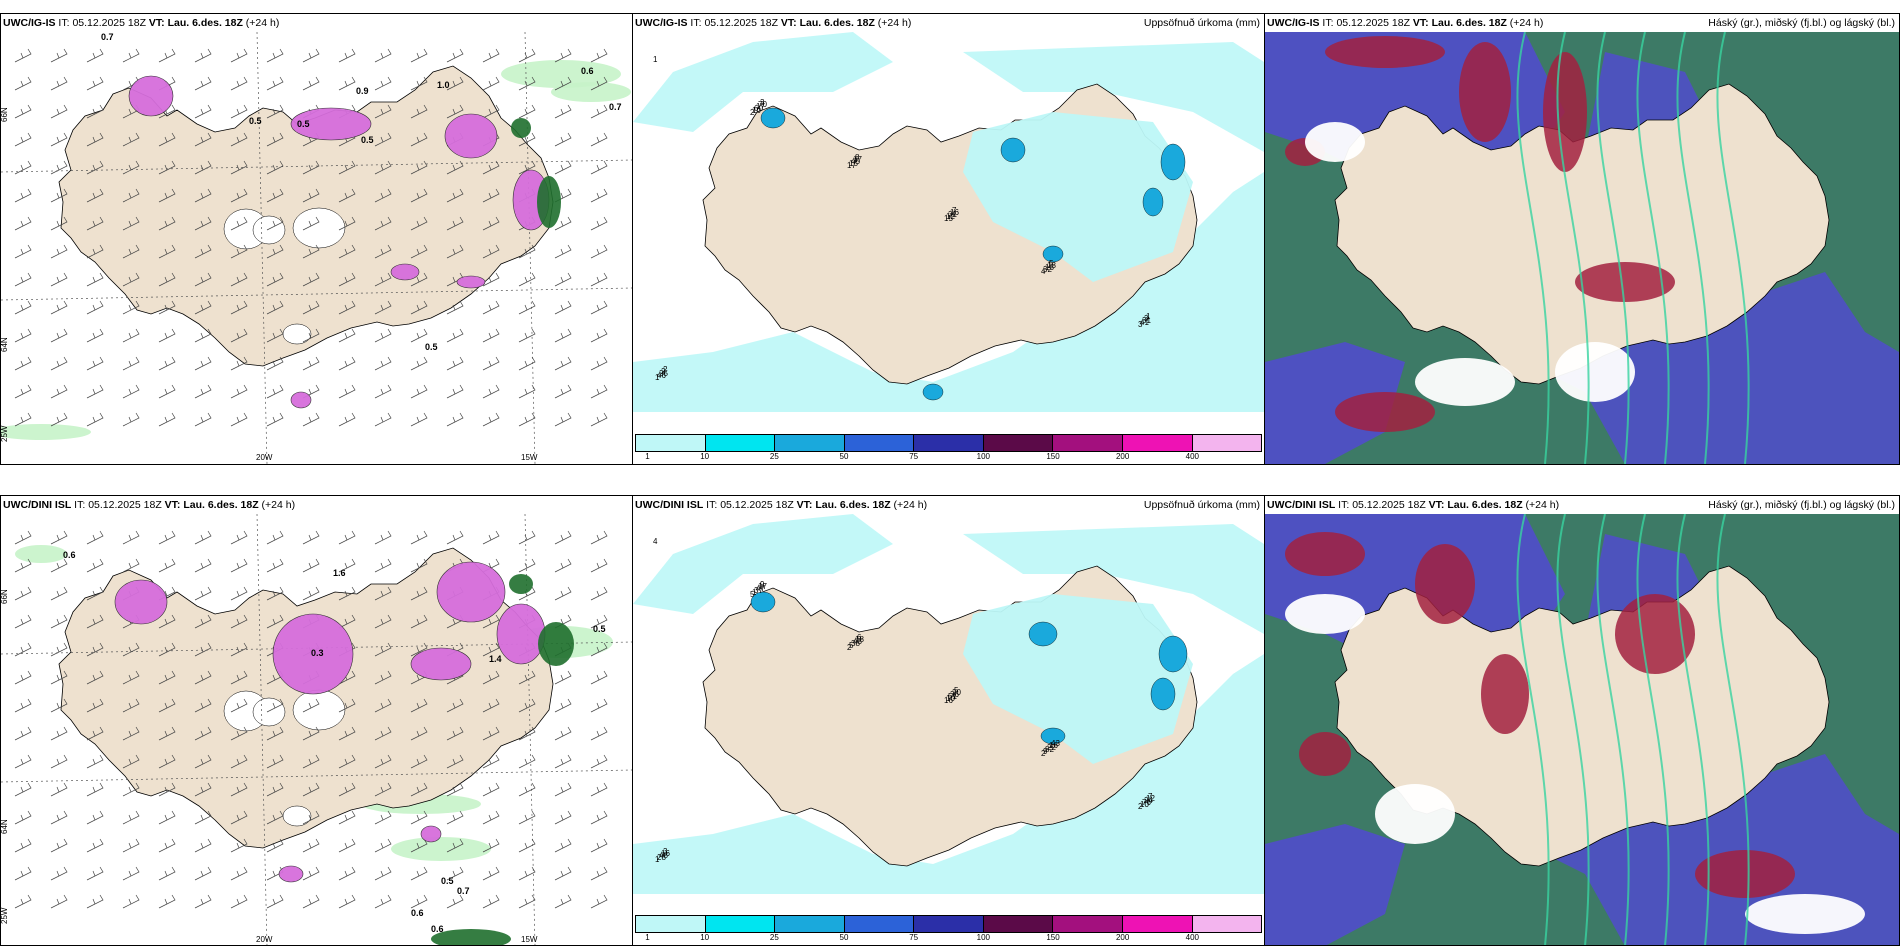 The image size is (1900, 950). I want to click on precip-value-label: 1, so click(754, 592).